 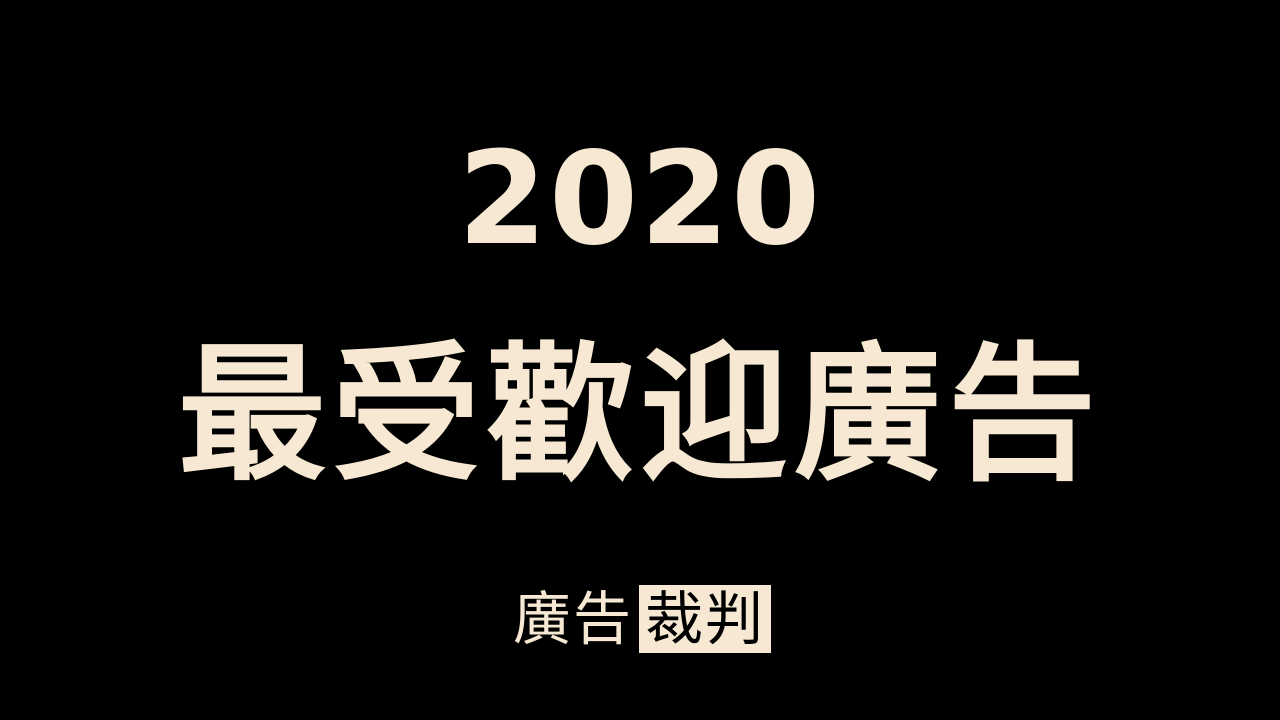 I want to click on logo-boxed-text: 裁判, so click(x=705, y=619).